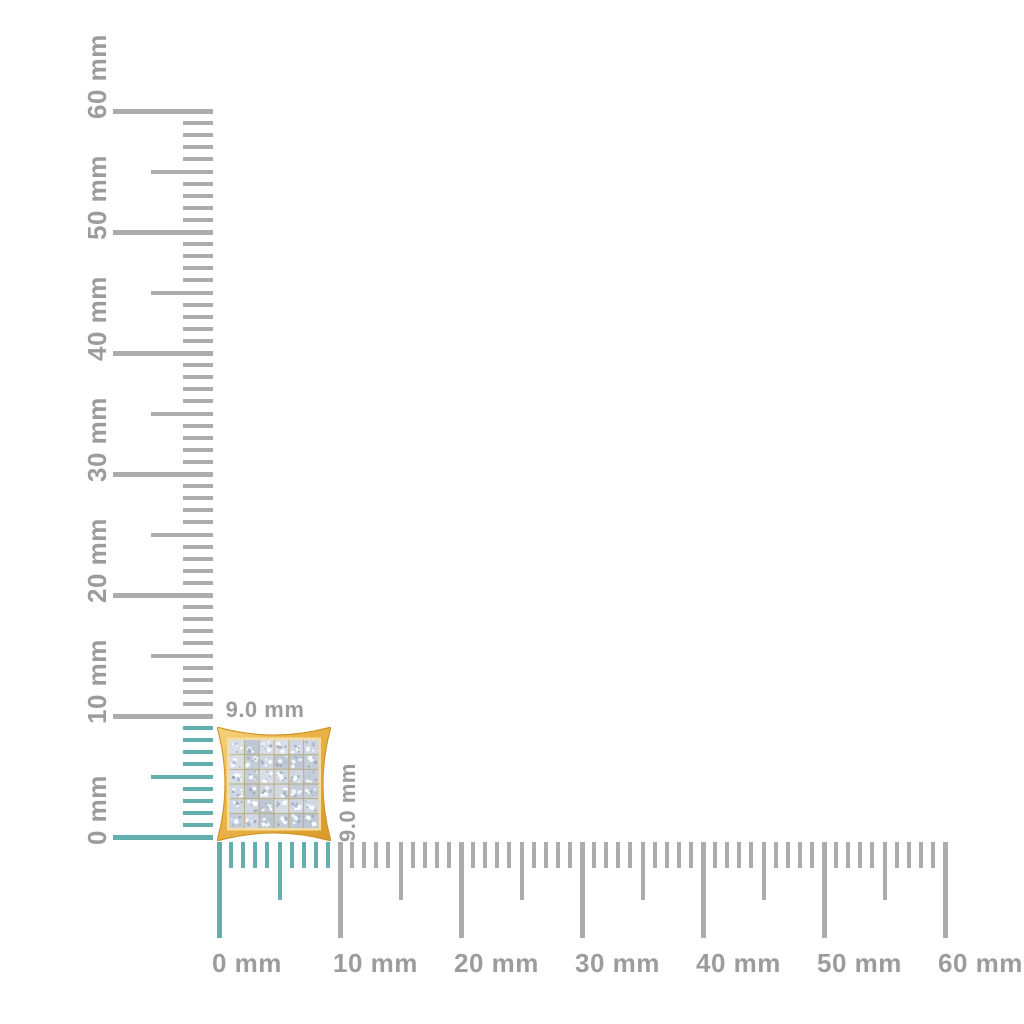  I want to click on v-ruler-tick-18mm, so click(198, 619).